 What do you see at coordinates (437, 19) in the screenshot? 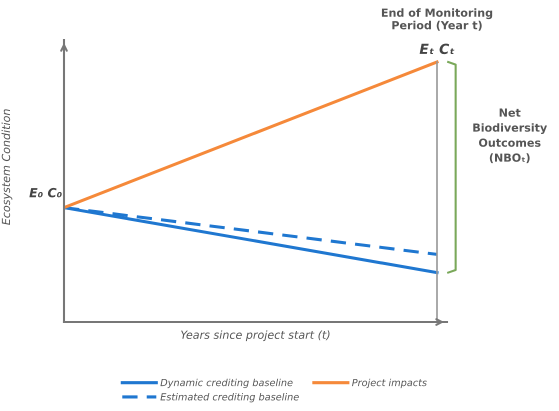
I see `text: End of Monitoring Period (Year t)` at bounding box center [437, 19].